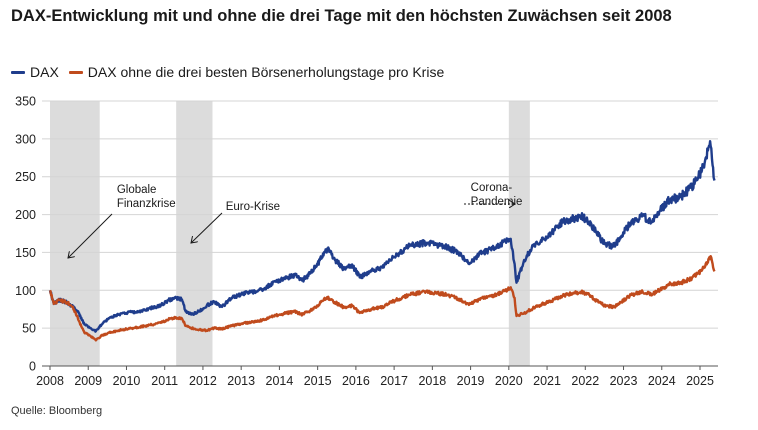  I want to click on y-tick-label-150: 150, so click(25, 253).